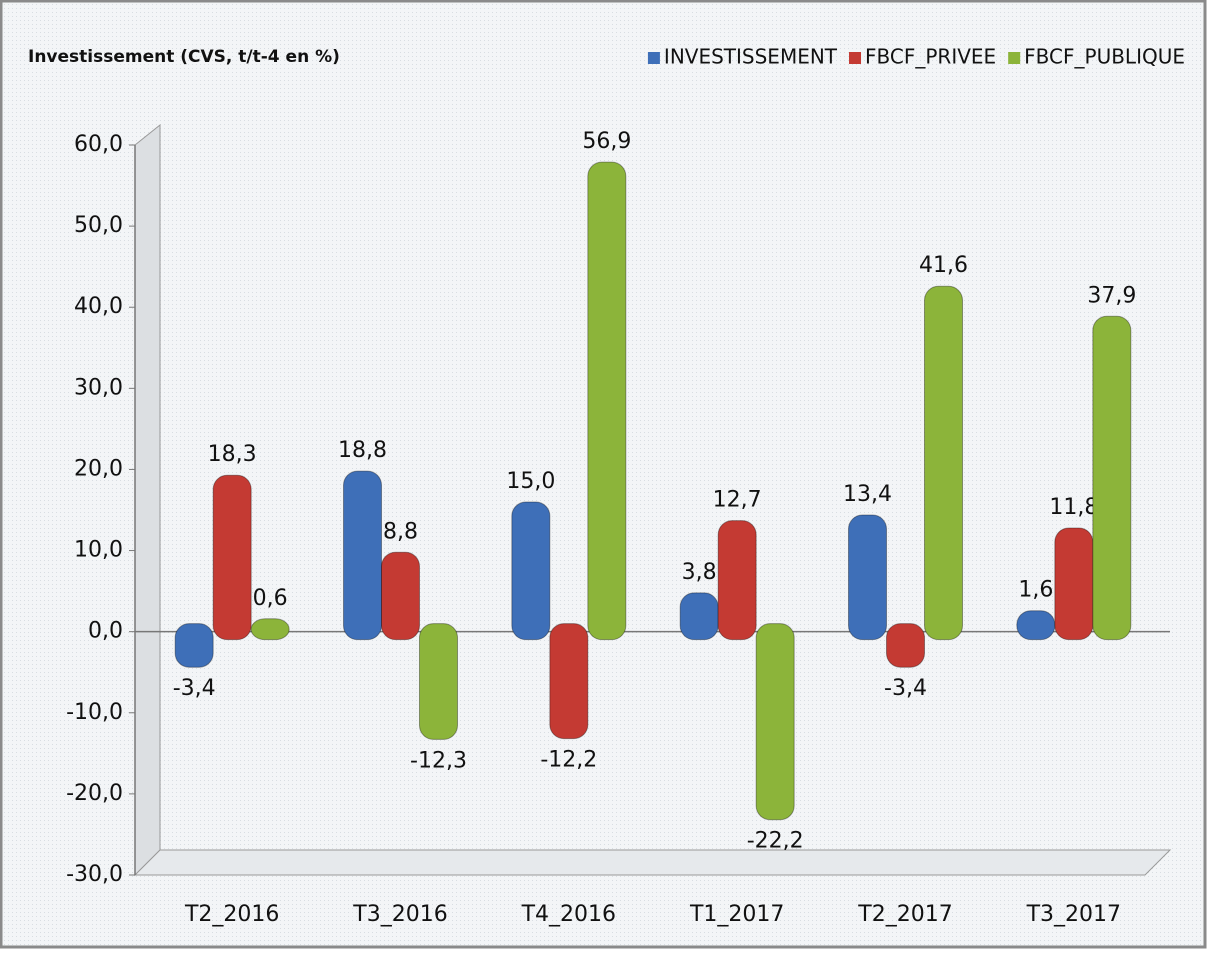 The image size is (1208, 954). What do you see at coordinates (98, 306) in the screenshot?
I see `y-tick-label: 40,0` at bounding box center [98, 306].